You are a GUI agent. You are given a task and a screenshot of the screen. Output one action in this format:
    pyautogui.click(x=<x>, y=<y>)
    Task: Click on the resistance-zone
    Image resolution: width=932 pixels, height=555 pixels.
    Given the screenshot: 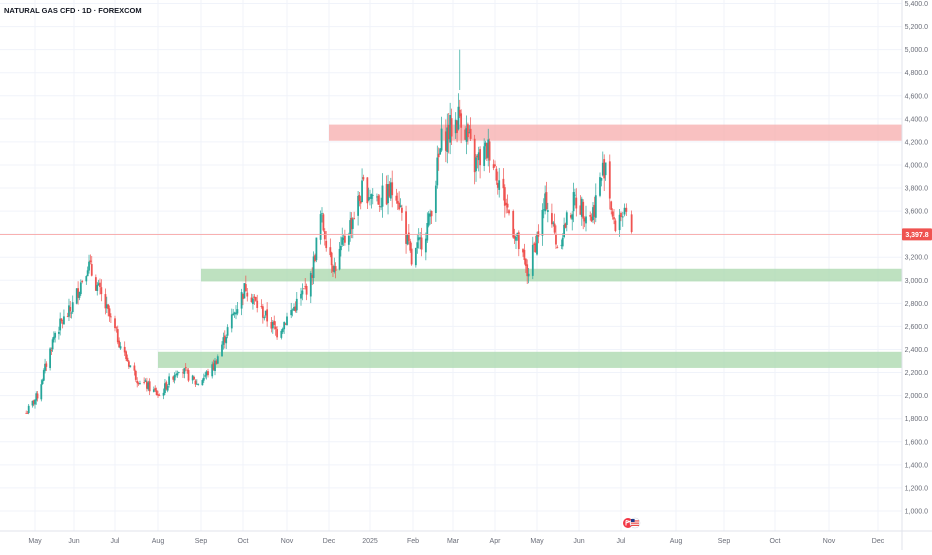 What is the action you would take?
    pyautogui.click(x=615, y=132)
    